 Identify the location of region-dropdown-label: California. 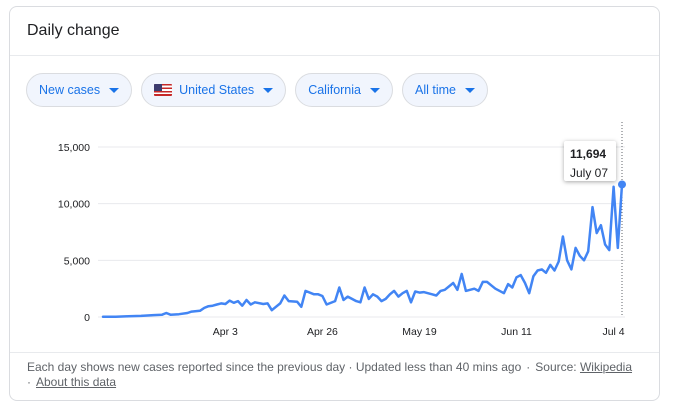
(334, 90).